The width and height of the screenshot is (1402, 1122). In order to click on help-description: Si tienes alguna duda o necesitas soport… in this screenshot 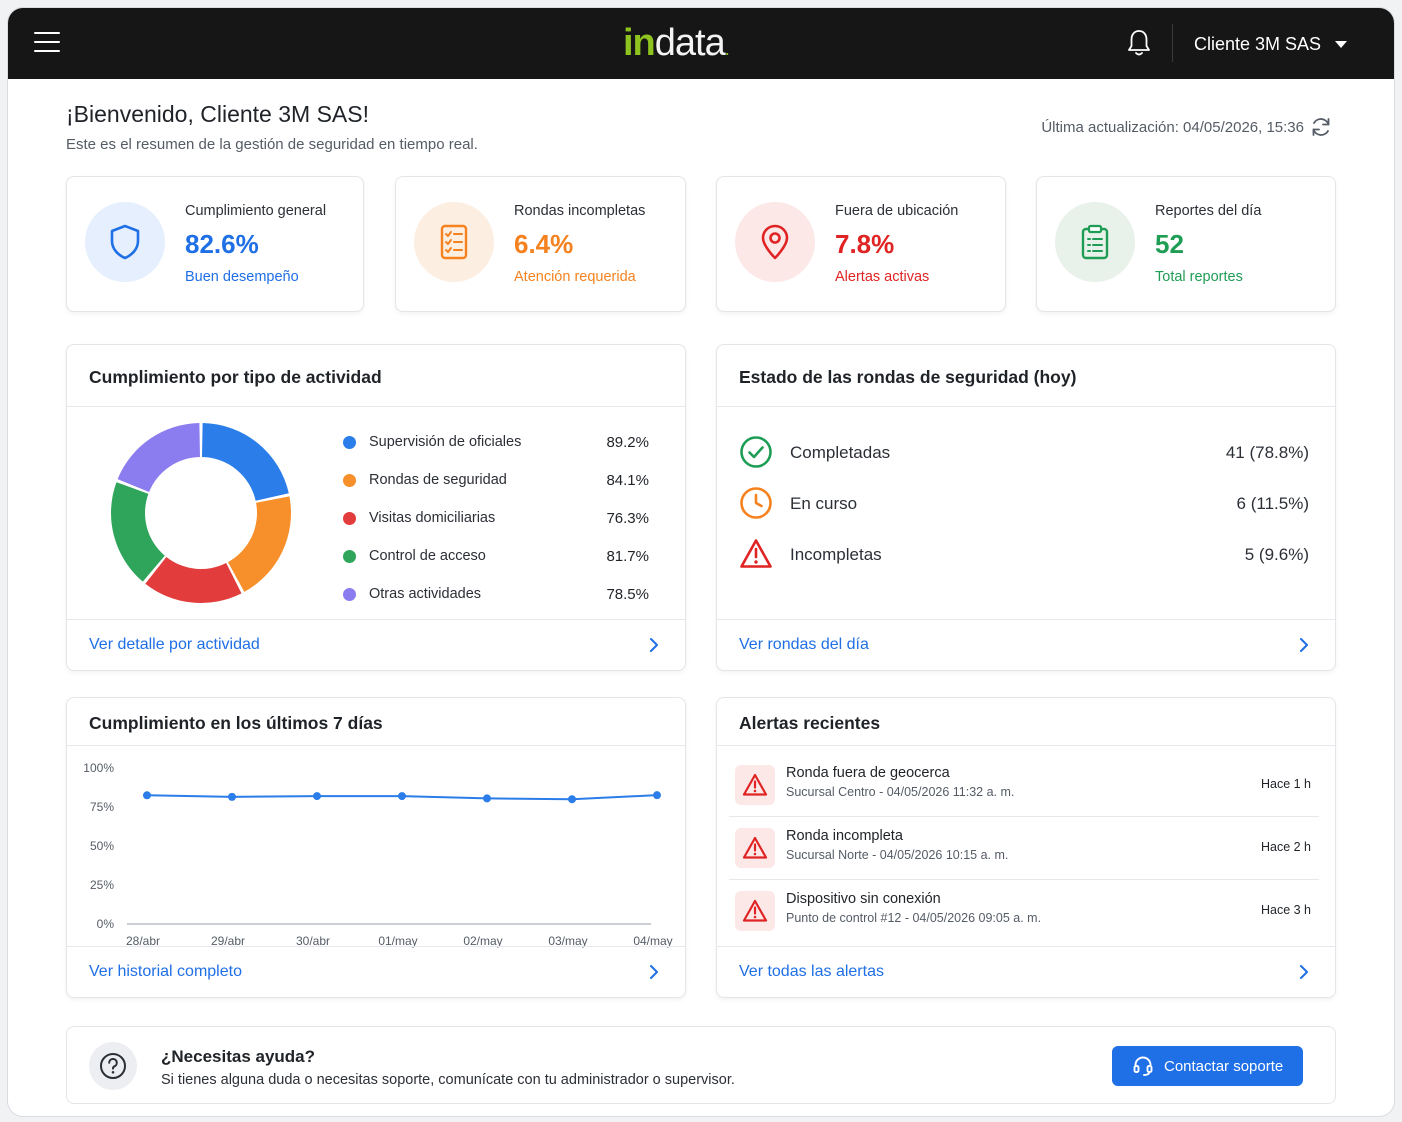, I will do `click(448, 1080)`.